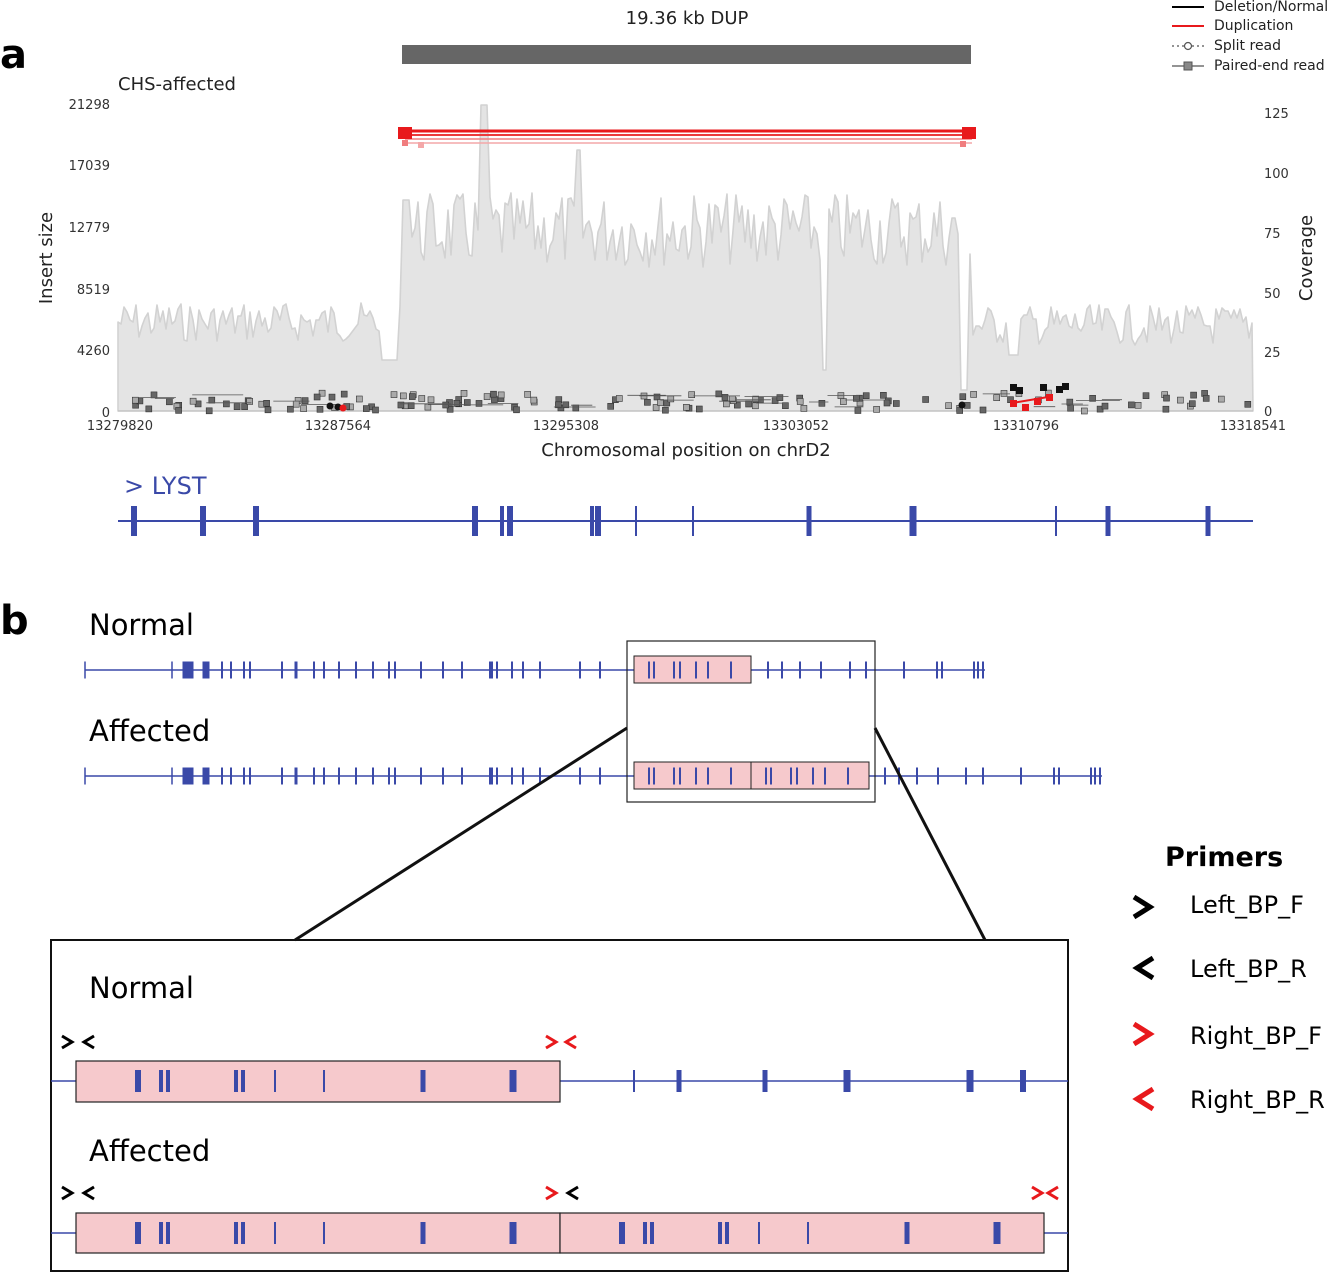 This screenshot has height=1274, width=1341. What do you see at coordinates (89, 228) in the screenshot?
I see `left-tick: 12779` at bounding box center [89, 228].